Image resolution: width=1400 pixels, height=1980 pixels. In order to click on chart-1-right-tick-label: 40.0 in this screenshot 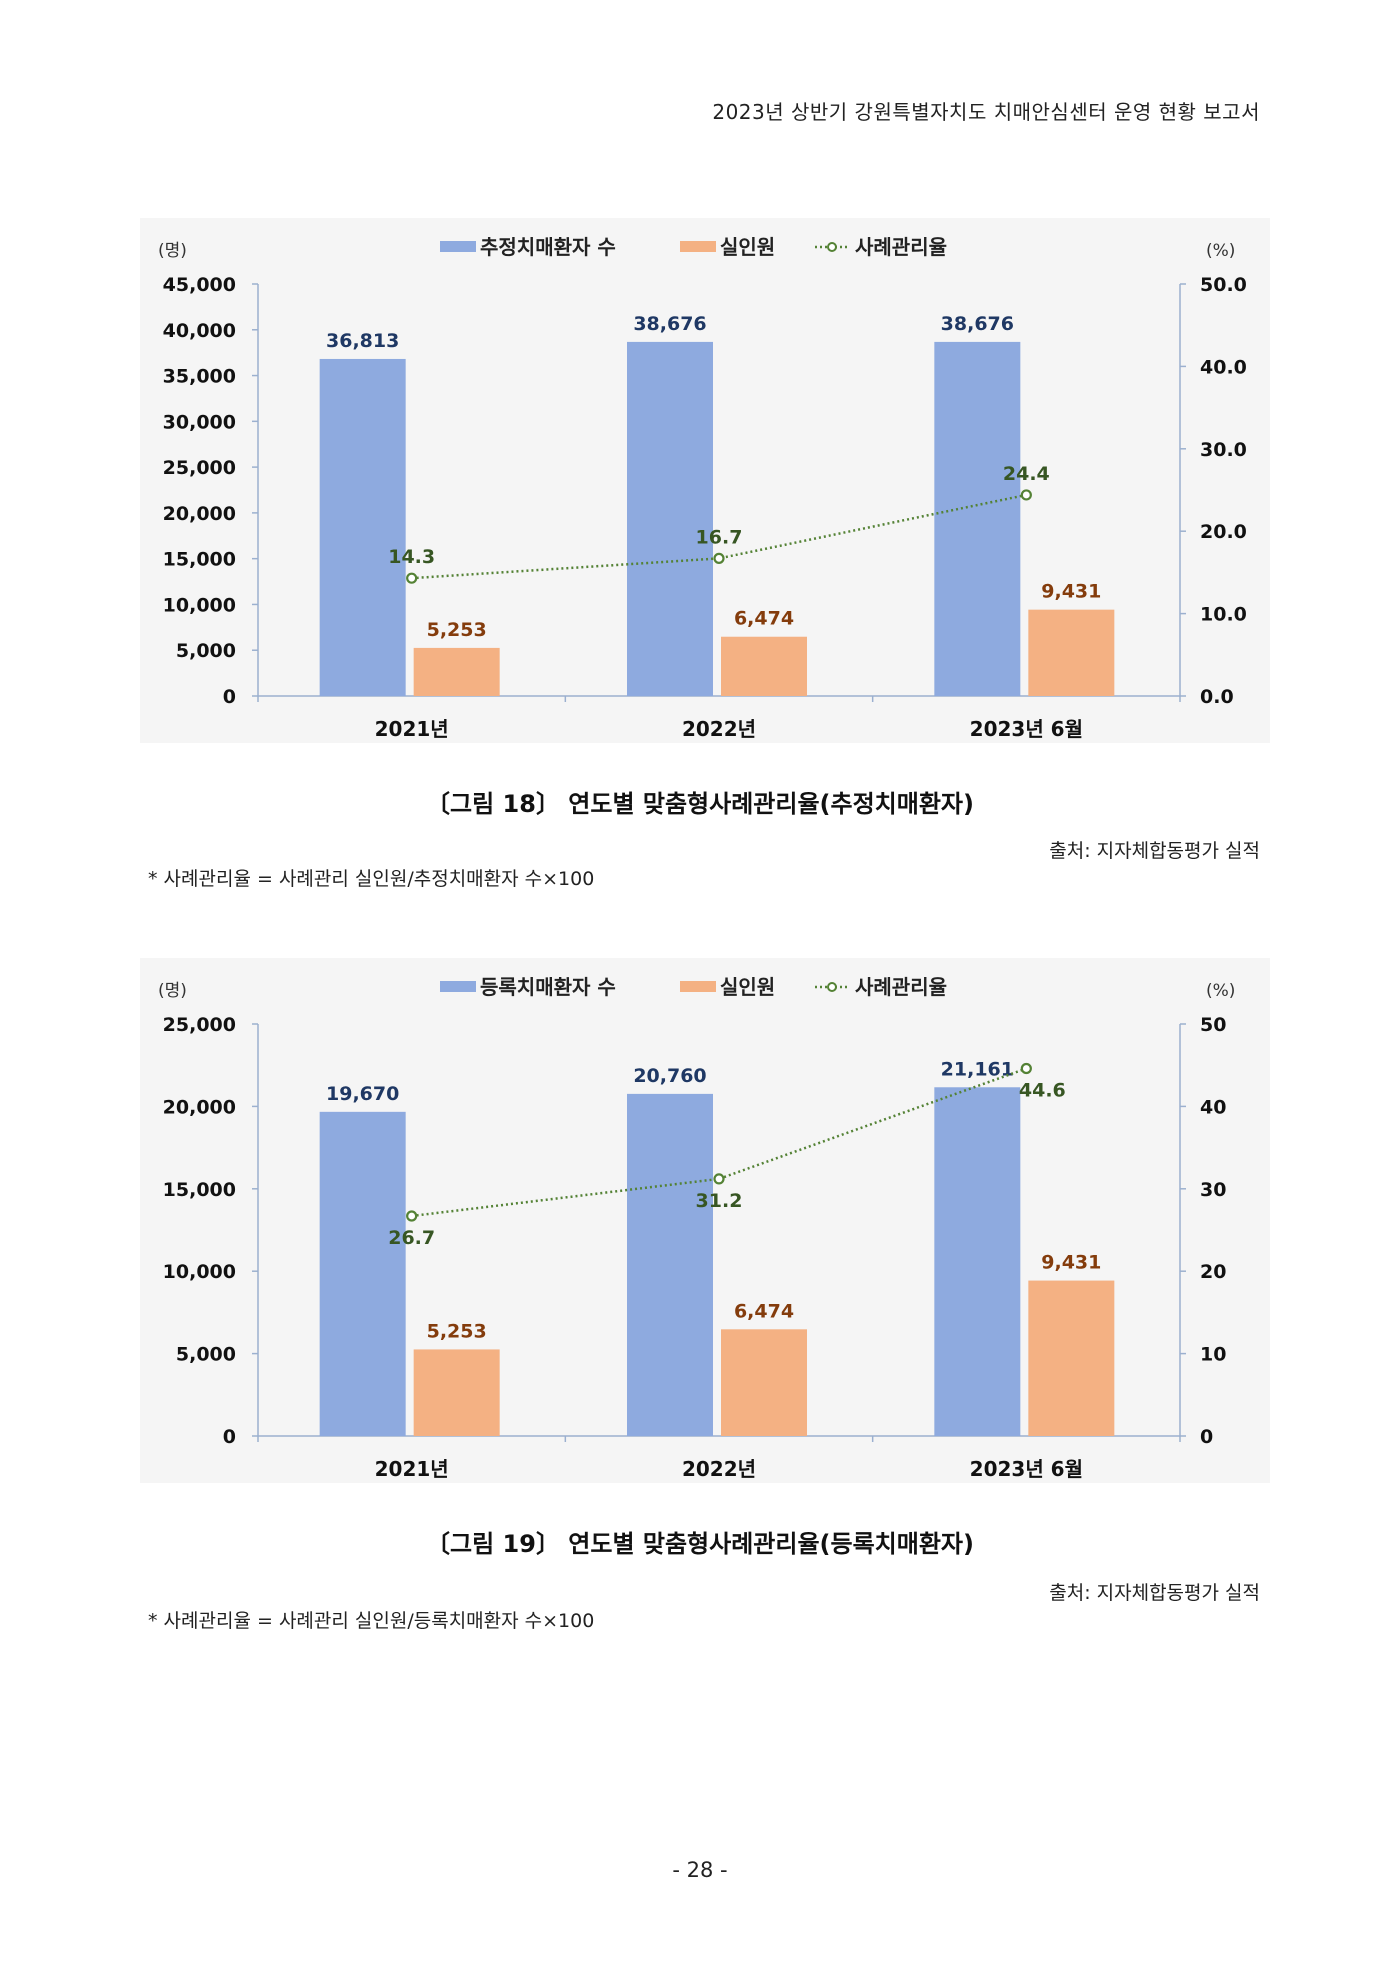, I will do `click(1223, 367)`.